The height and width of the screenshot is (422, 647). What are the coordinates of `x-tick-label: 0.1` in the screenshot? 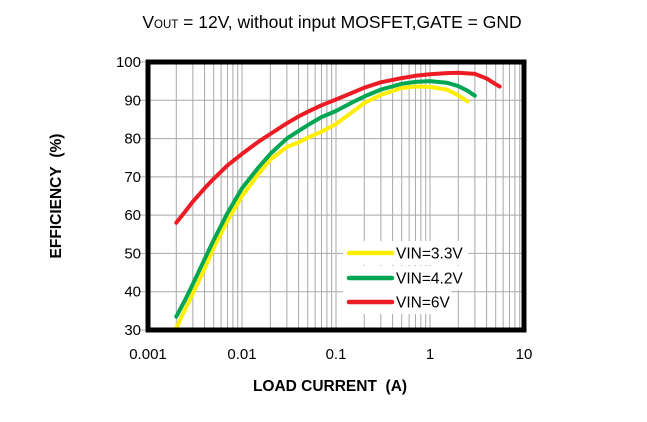 It's located at (336, 354).